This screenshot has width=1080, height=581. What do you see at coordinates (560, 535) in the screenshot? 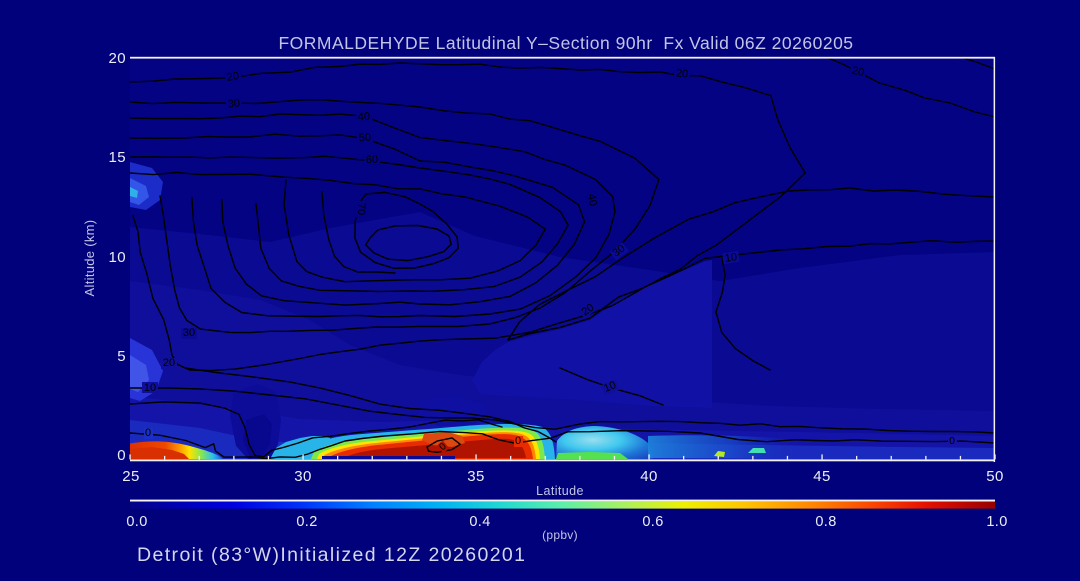
I see `svg-text: (ppbv)` at bounding box center [560, 535].